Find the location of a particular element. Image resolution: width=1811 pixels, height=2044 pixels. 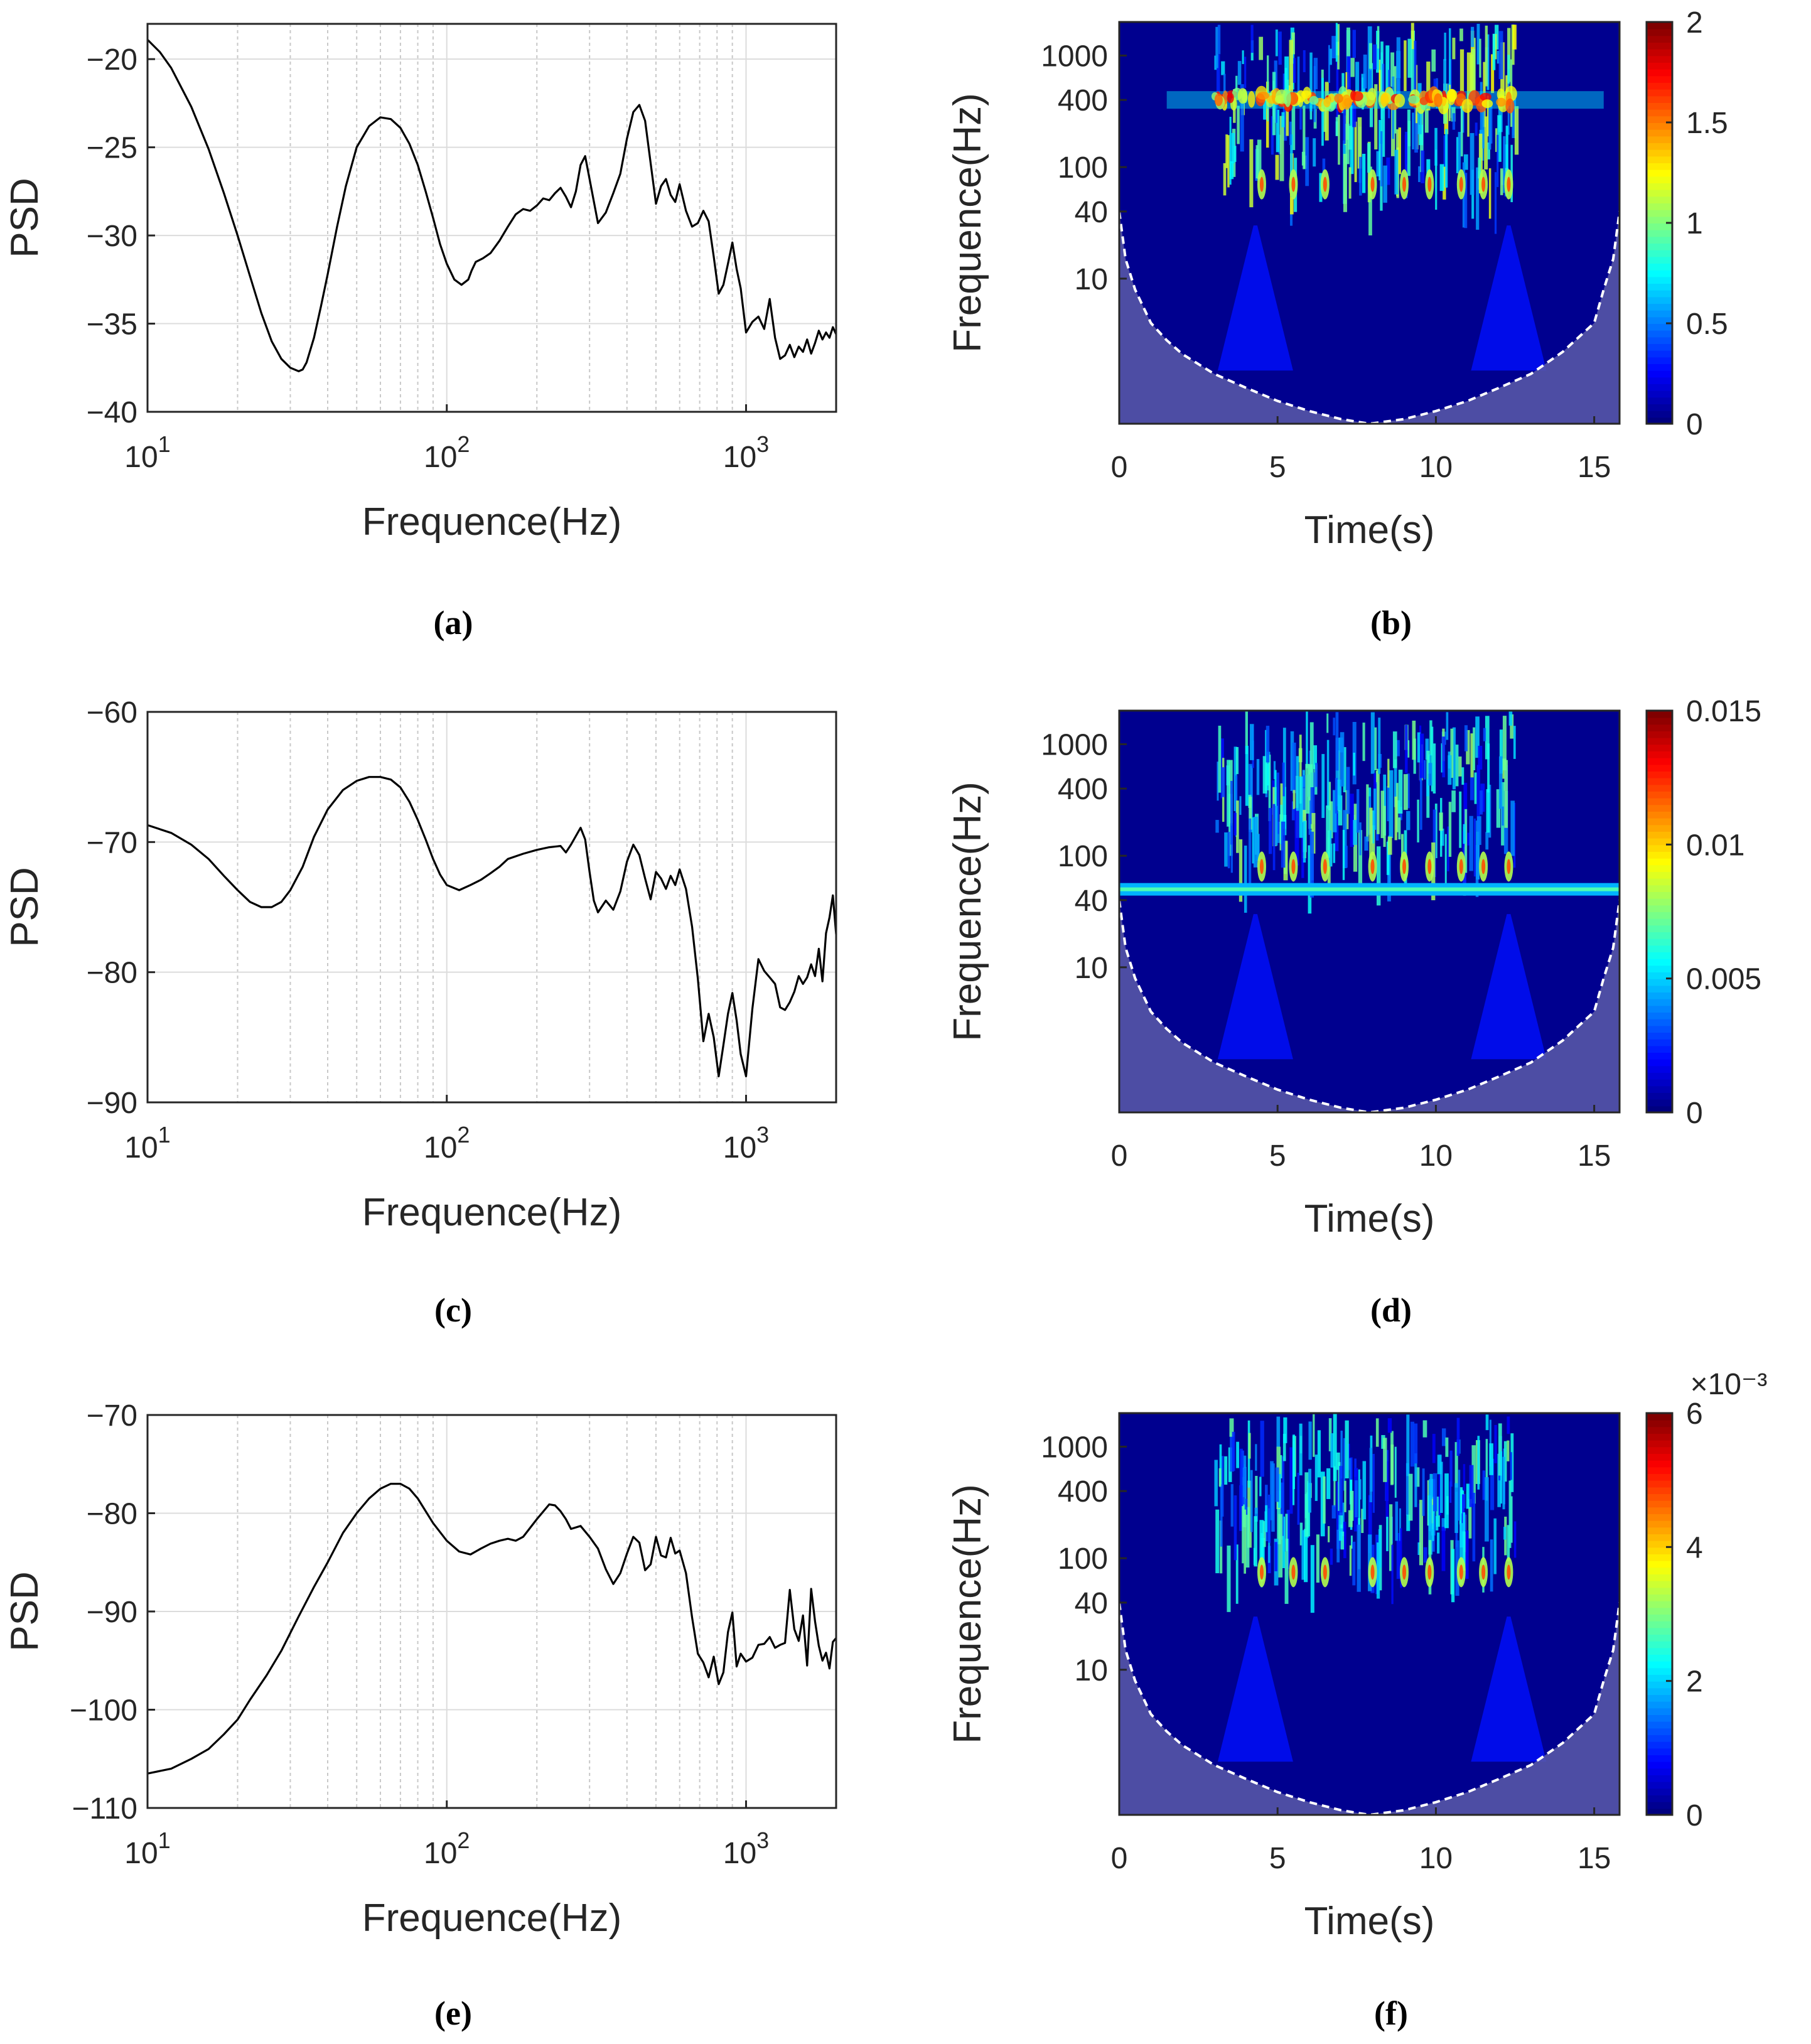

x-tick-label: 10² is located at coordinates (447, 452).